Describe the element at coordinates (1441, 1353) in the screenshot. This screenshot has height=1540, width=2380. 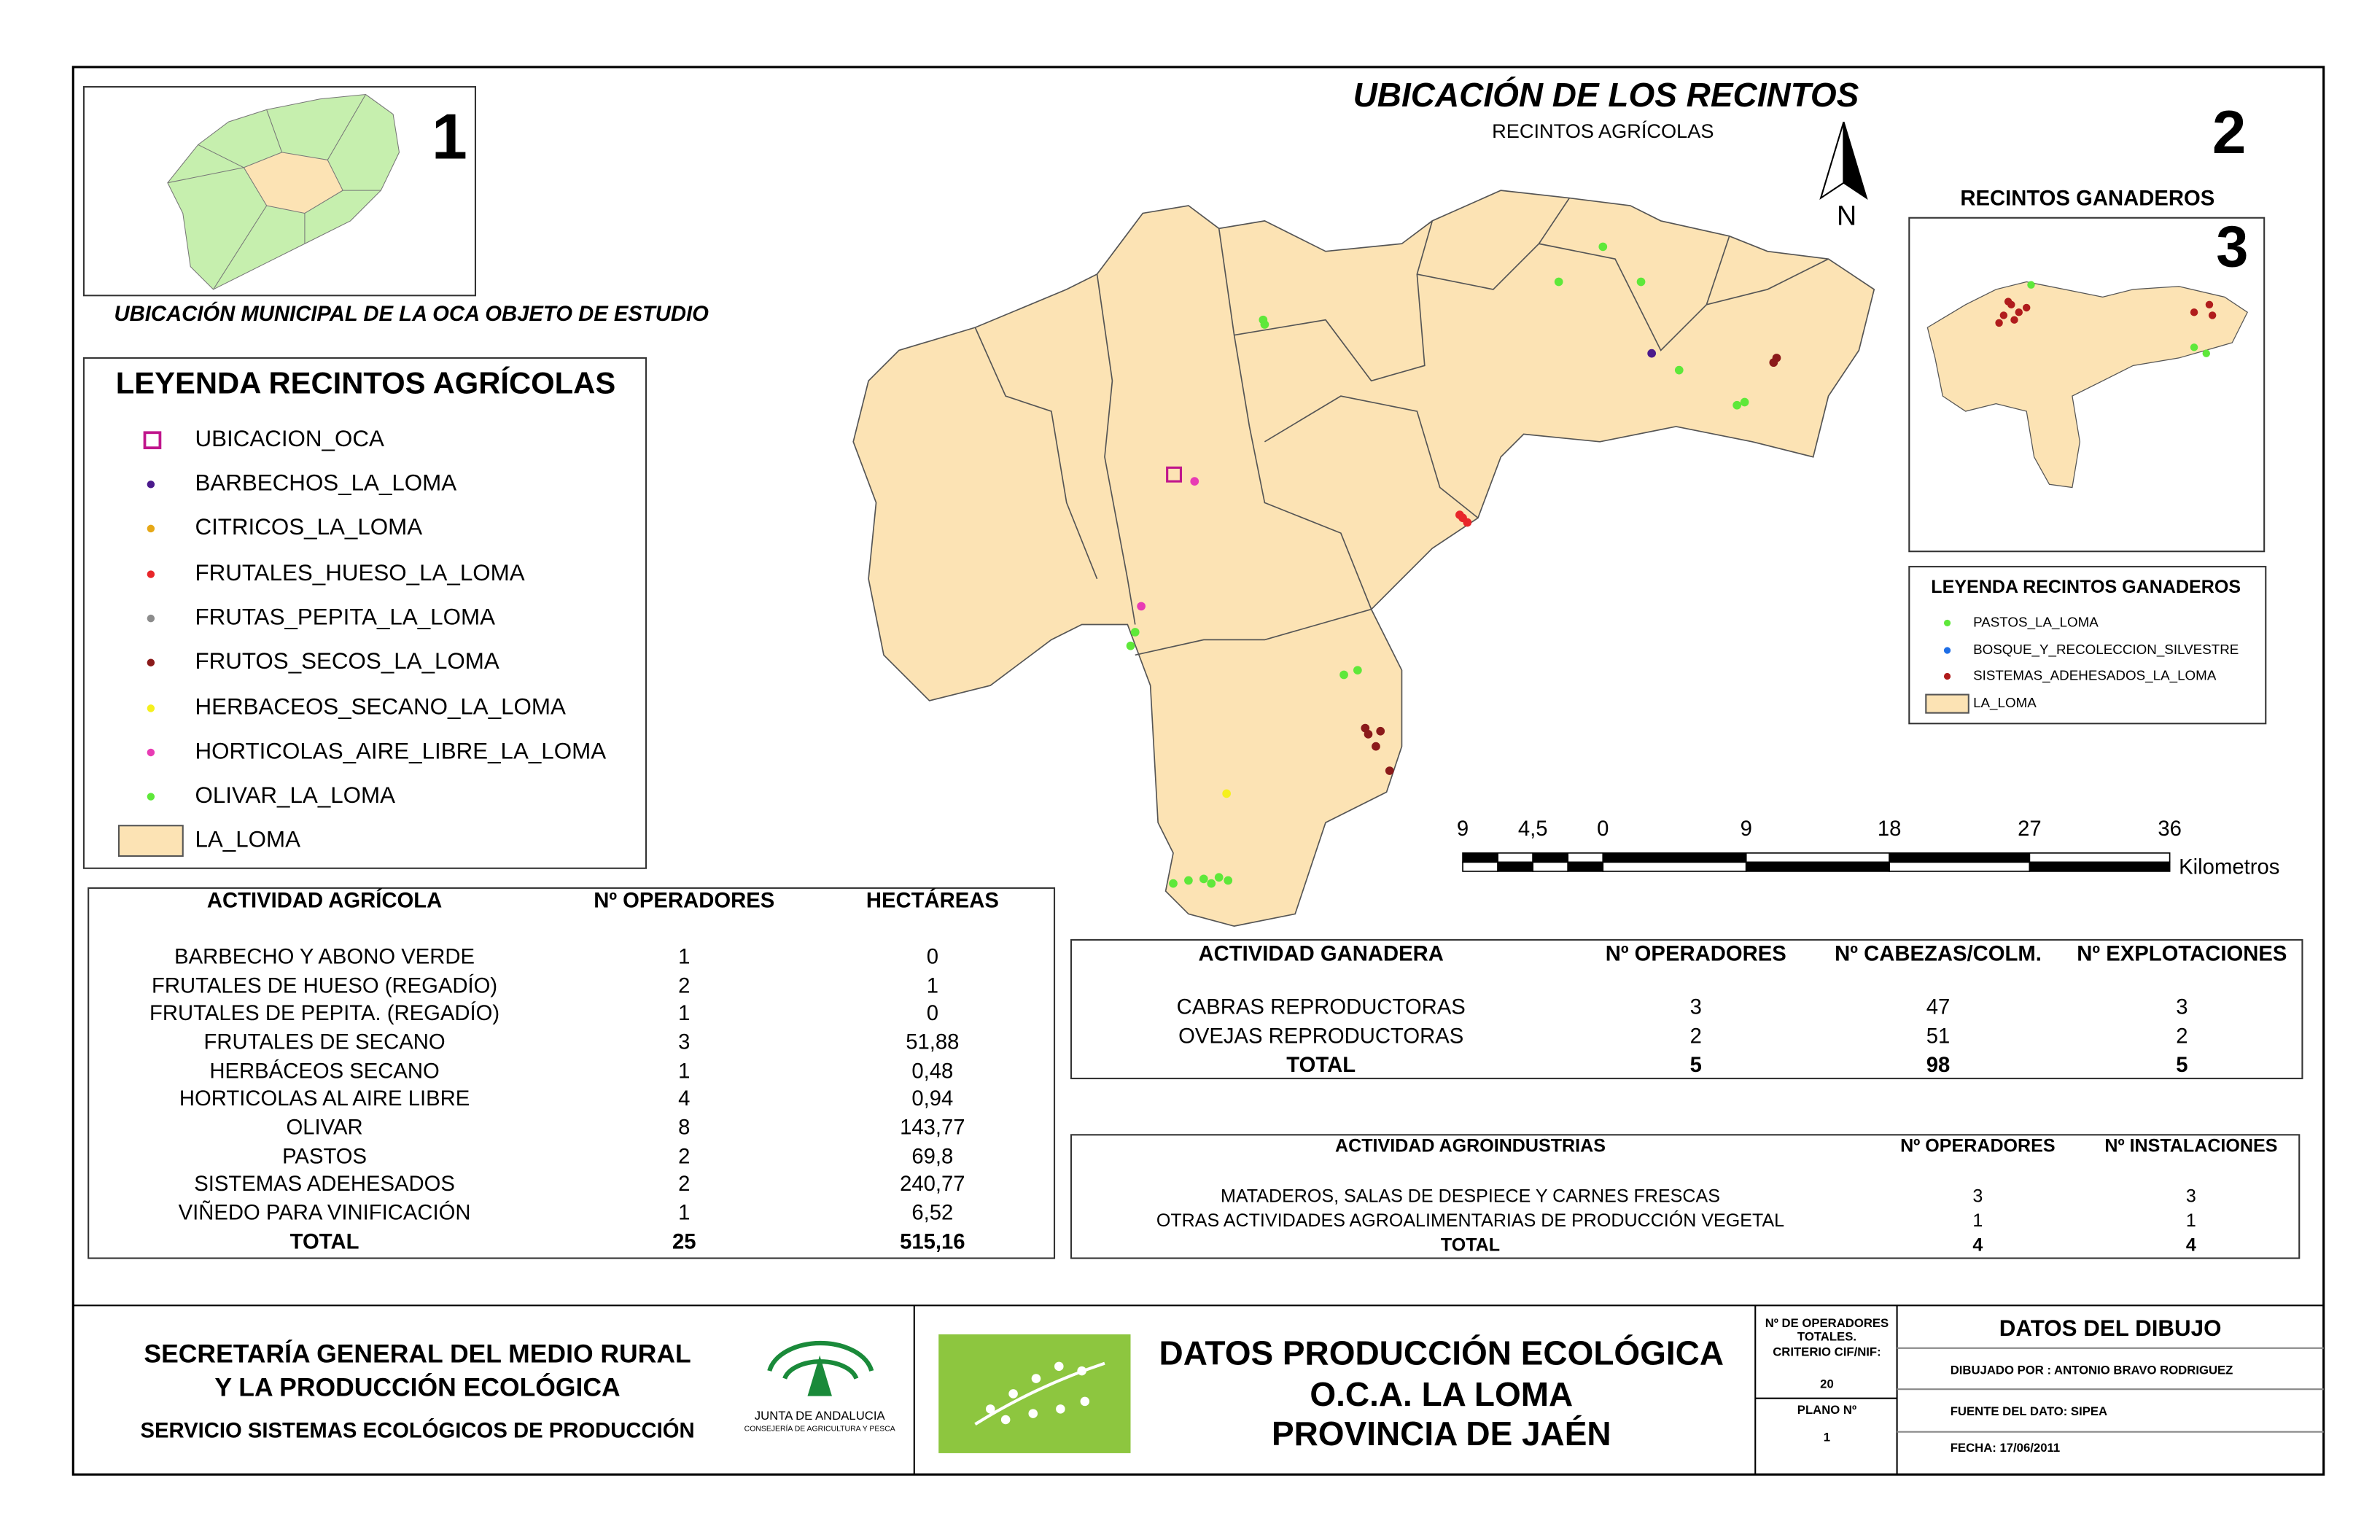
I see `footer-title: DATOS PRODUCCIÓN ECOLÓGICA` at that location.